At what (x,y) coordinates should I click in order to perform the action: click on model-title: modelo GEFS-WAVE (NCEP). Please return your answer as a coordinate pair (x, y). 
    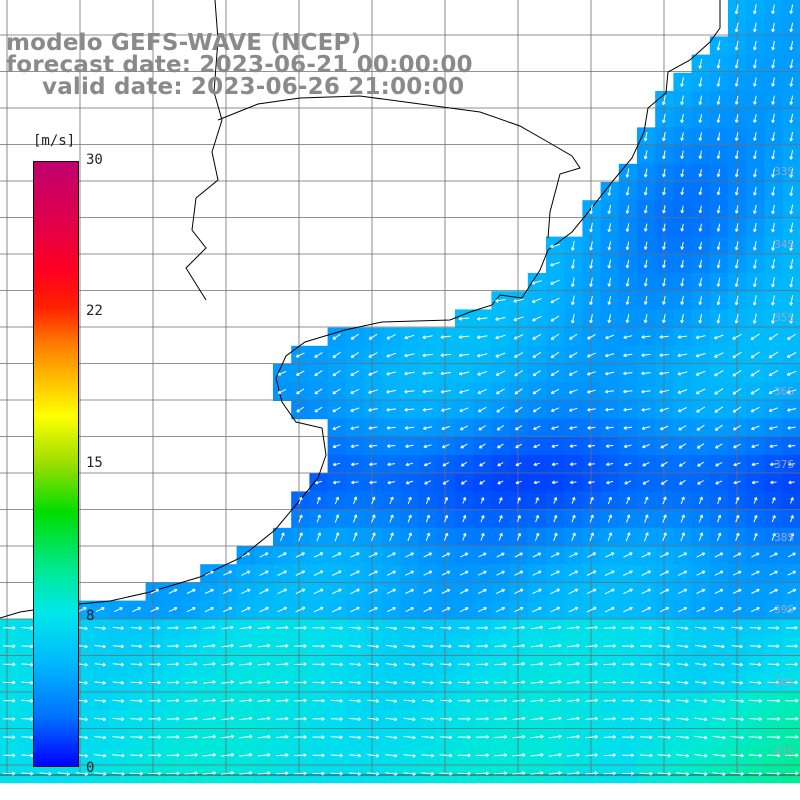
    Looking at the image, I should click on (184, 43).